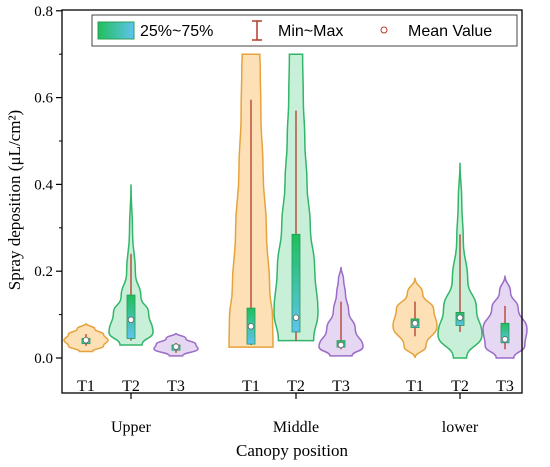 This screenshot has height=467, width=550. What do you see at coordinates (176, 31) in the screenshot?
I see `legend-box-label: 25%~75%` at bounding box center [176, 31].